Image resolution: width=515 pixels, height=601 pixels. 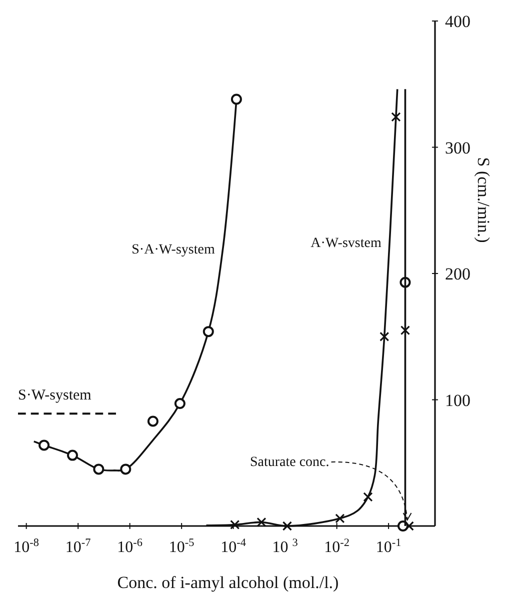 I want to click on x-tick-label: 10$^{-7}$, so click(x=78, y=546).